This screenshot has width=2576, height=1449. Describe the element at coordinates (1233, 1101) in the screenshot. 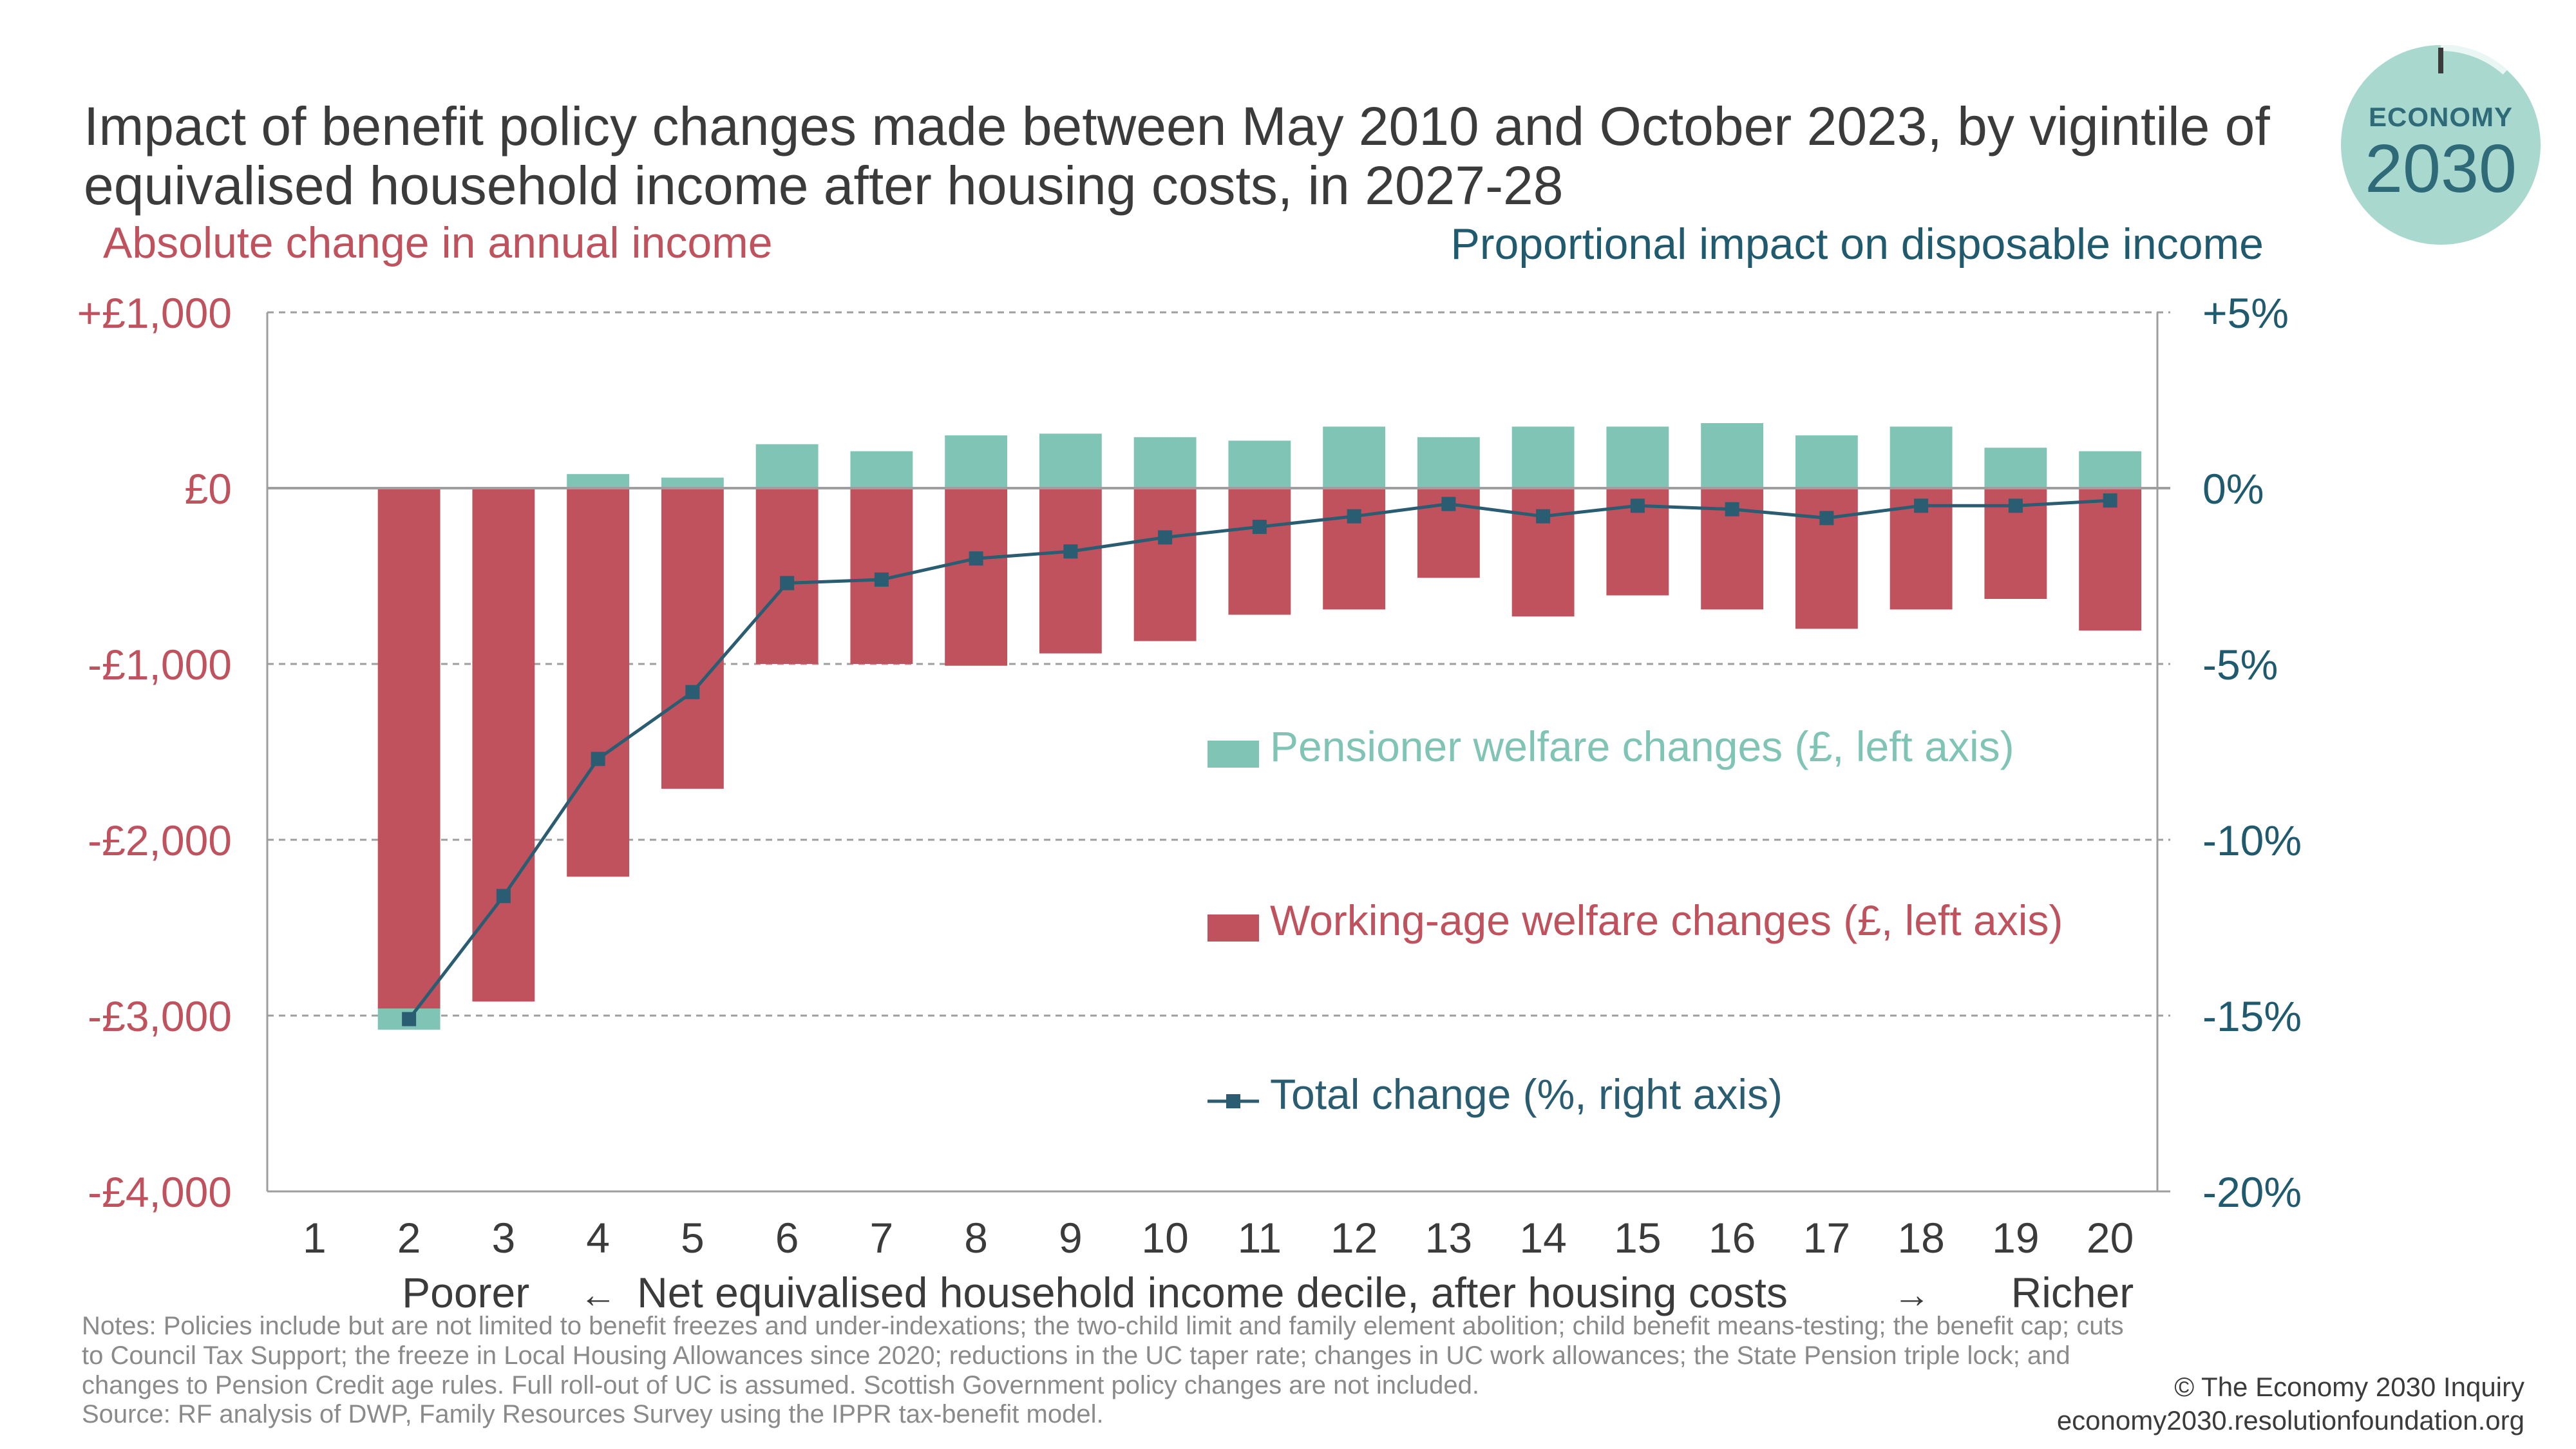

I see `legend-marker-total` at that location.